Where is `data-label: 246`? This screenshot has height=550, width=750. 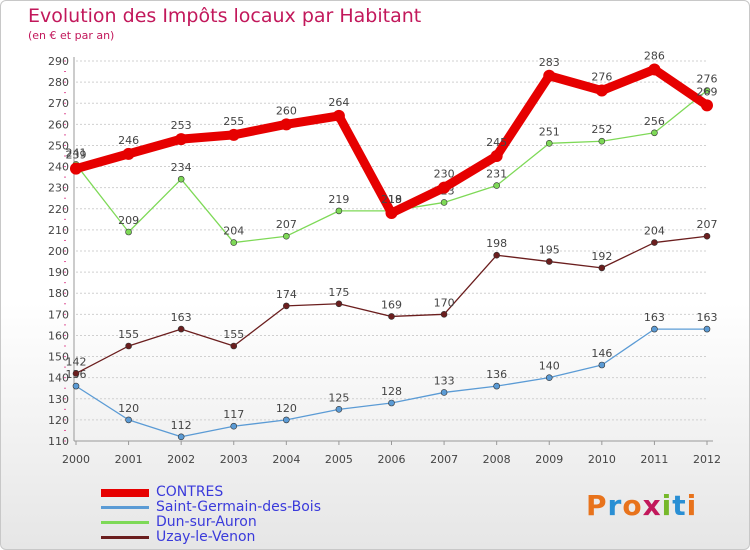
data-label: 246 is located at coordinates (128, 140).